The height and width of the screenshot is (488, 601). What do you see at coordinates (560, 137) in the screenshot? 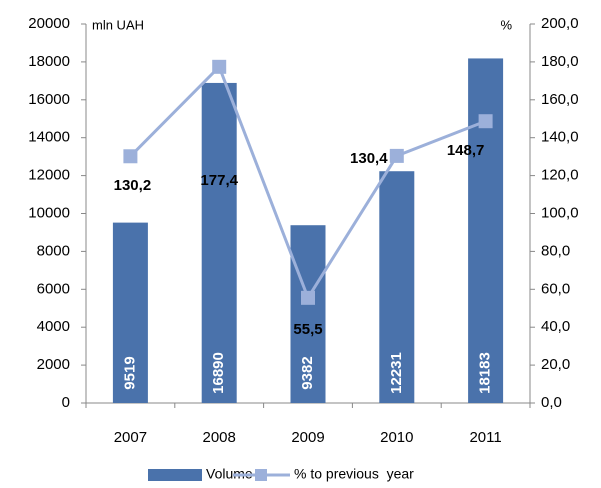
I see `y2-tick-label: 140,0` at bounding box center [560, 137].